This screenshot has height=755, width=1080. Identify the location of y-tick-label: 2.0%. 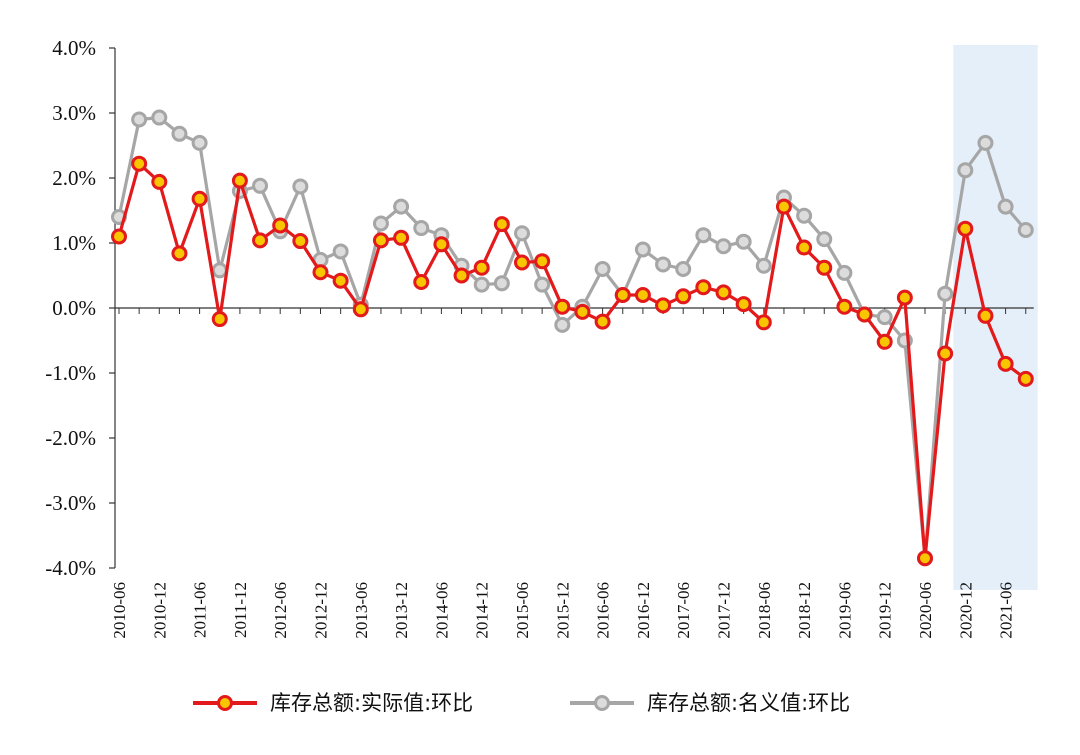
(74, 178).